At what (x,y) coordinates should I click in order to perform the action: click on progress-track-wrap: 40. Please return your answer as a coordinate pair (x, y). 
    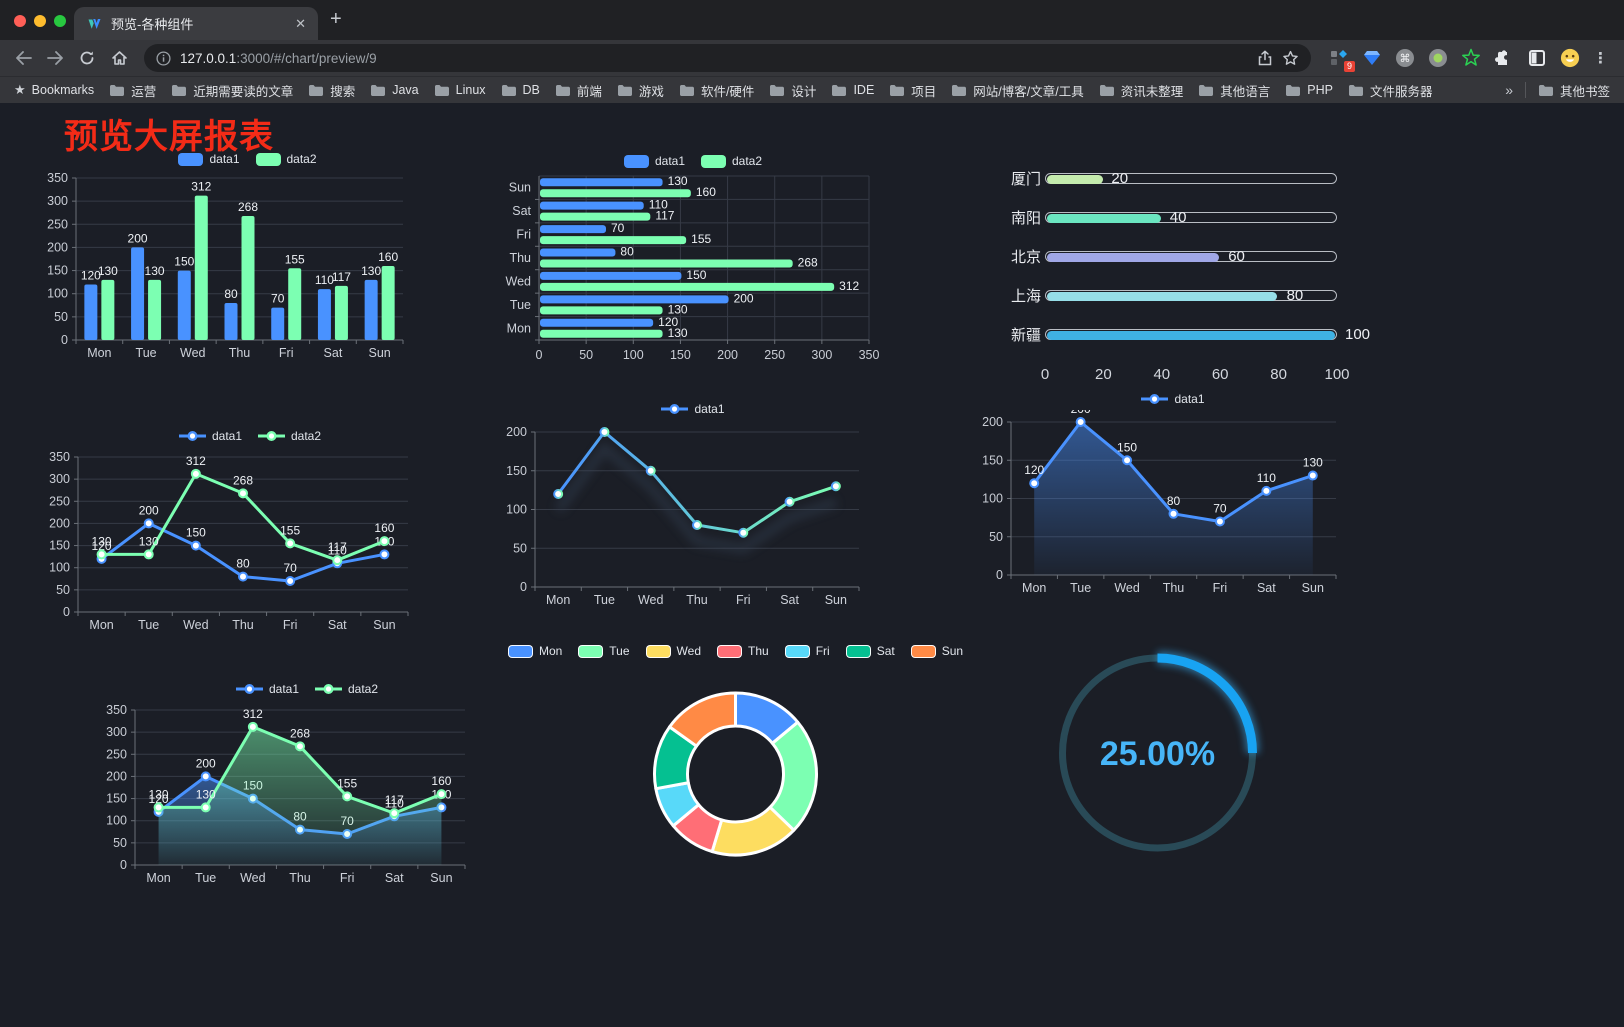
    Looking at the image, I should click on (1191, 217).